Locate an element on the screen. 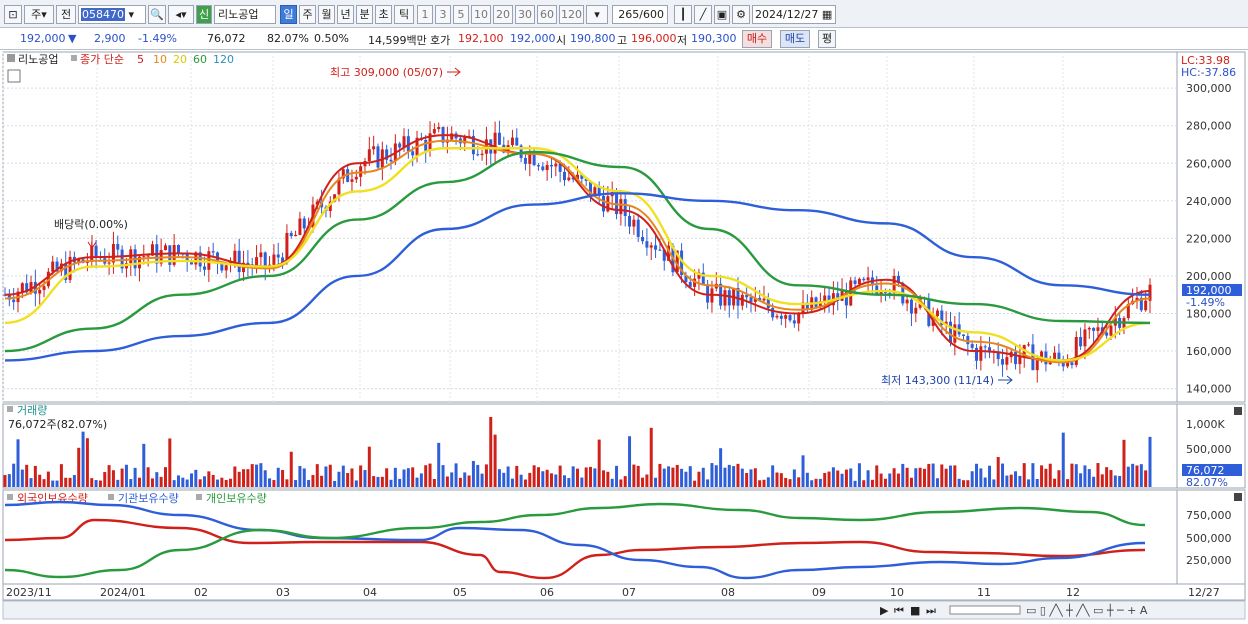 This screenshot has height=624, width=1248. fast-forward-icon: ⏭ is located at coordinates (931, 610).